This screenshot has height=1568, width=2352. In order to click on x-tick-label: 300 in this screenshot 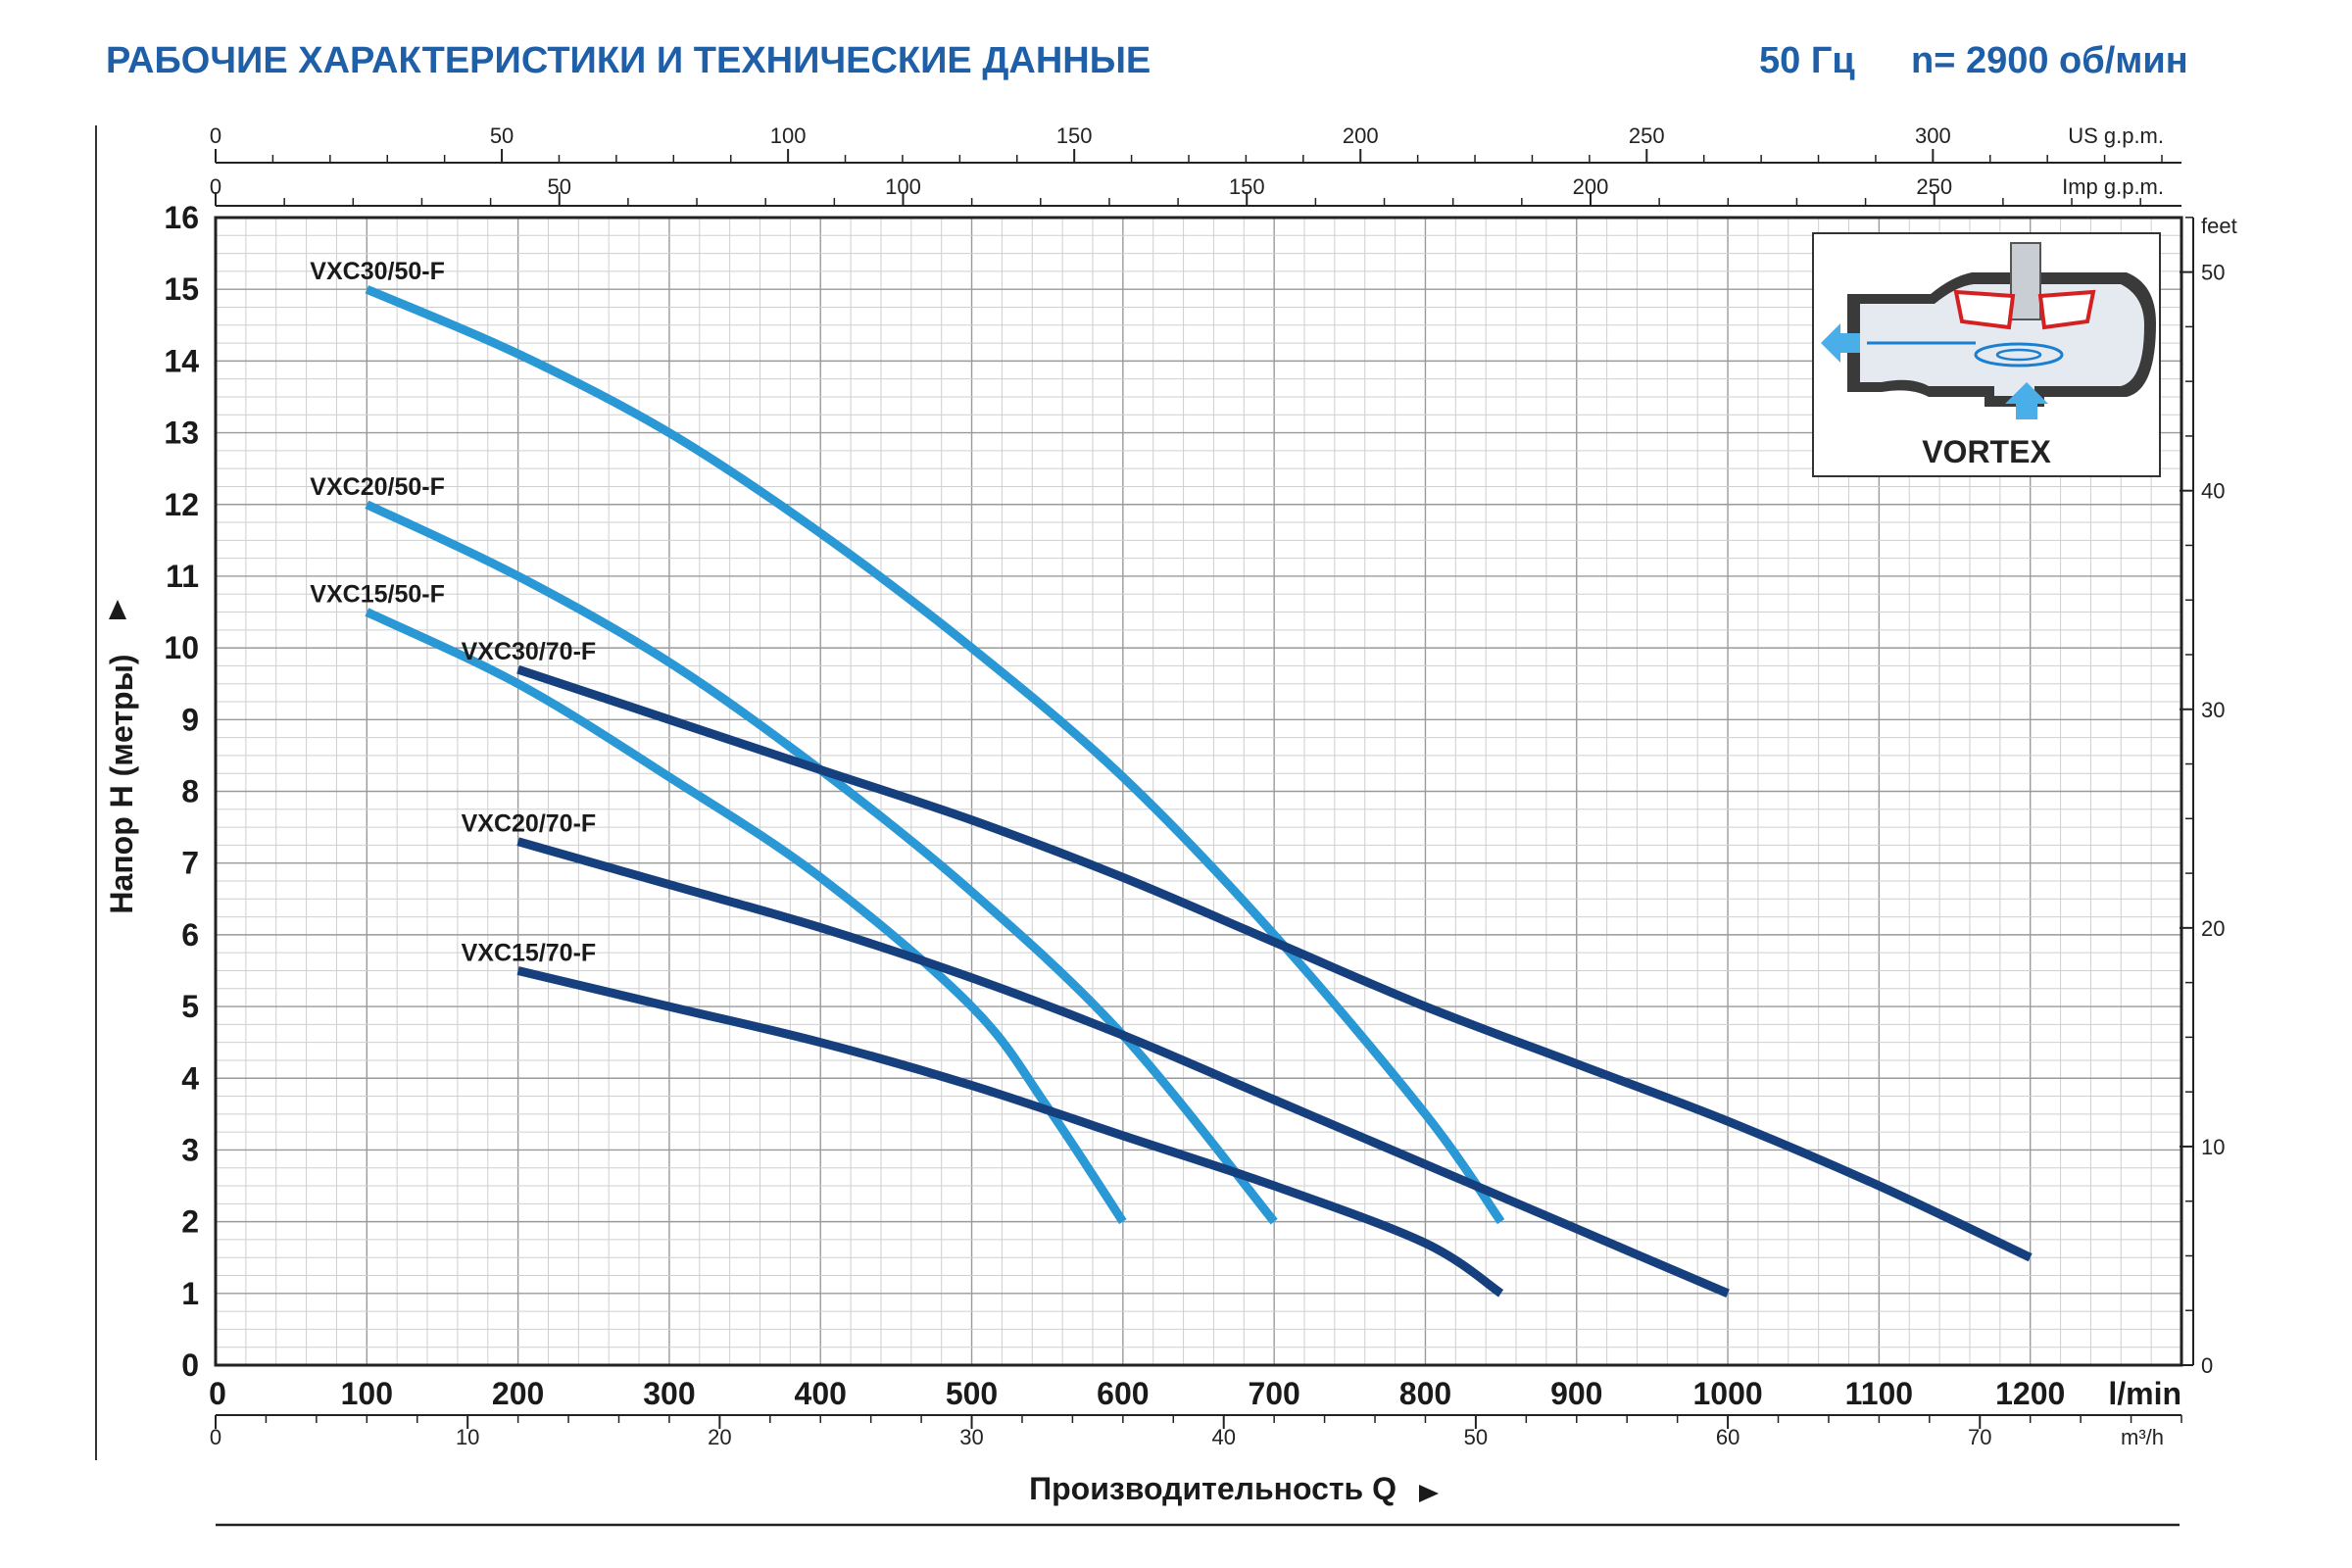, I will do `click(669, 1393)`.